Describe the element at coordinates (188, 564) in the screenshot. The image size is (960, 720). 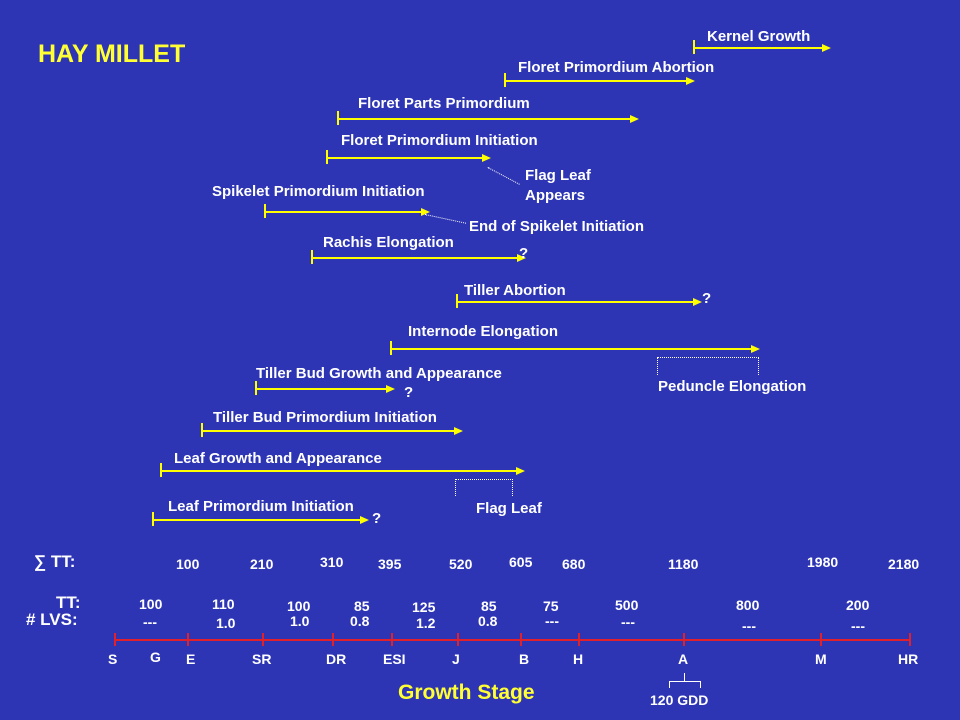
I see `sum-tt-value: 100` at that location.